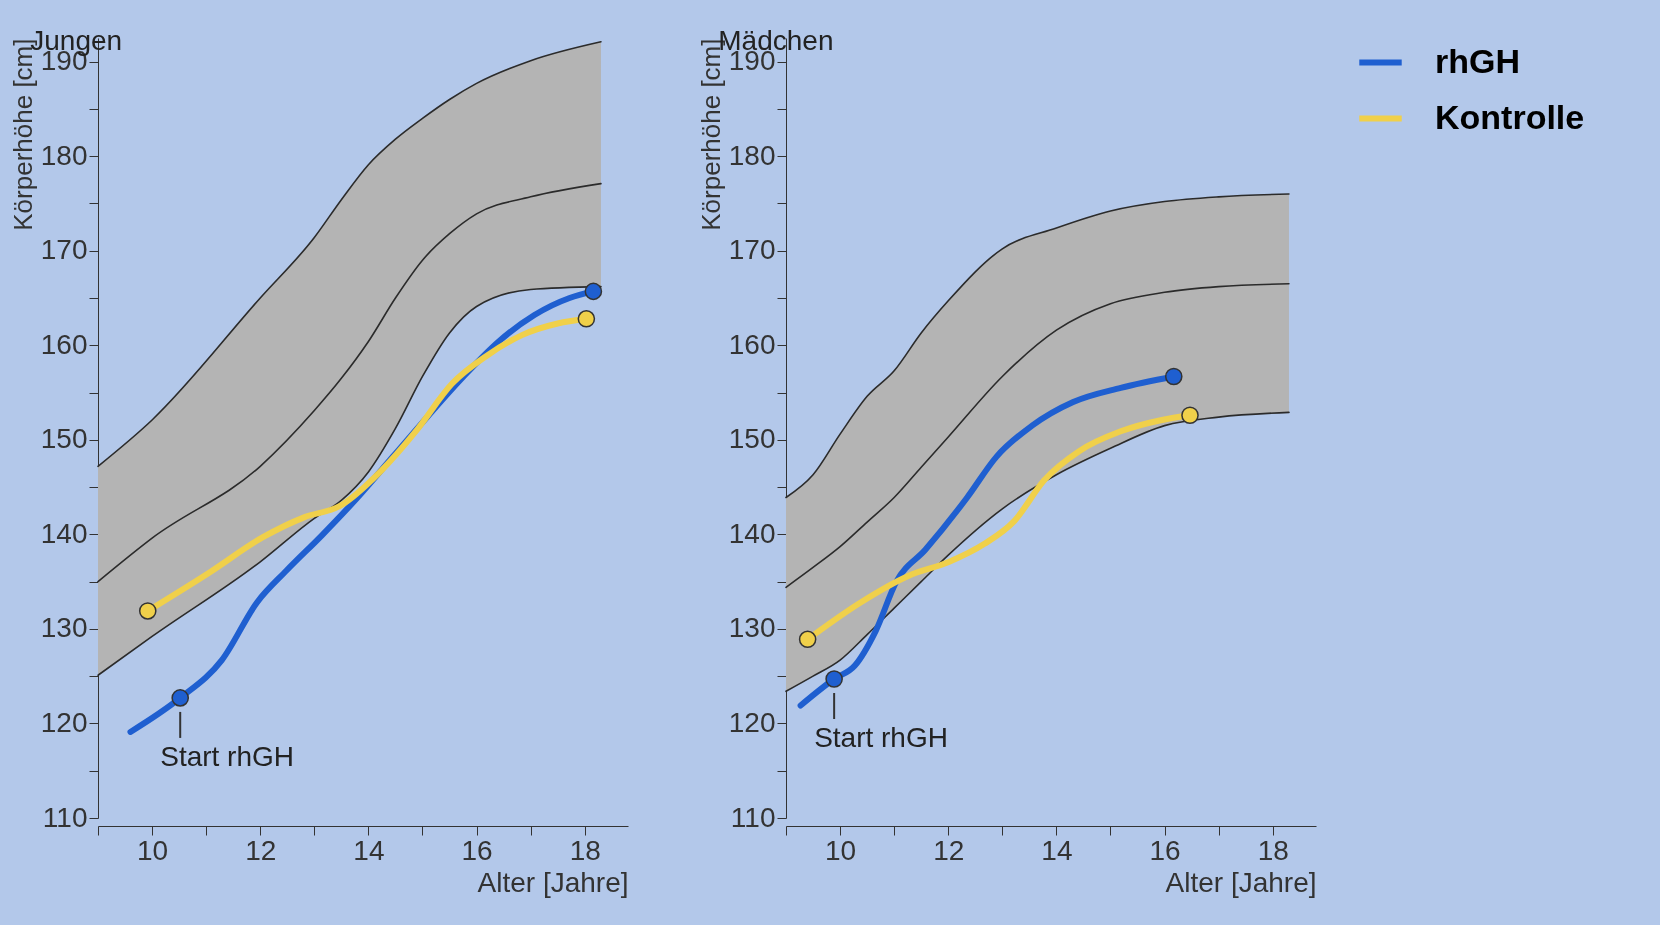 Image resolution: width=1660 pixels, height=925 pixels. Describe the element at coordinates (1037, 436) in the screenshot. I see `line-series` at that location.